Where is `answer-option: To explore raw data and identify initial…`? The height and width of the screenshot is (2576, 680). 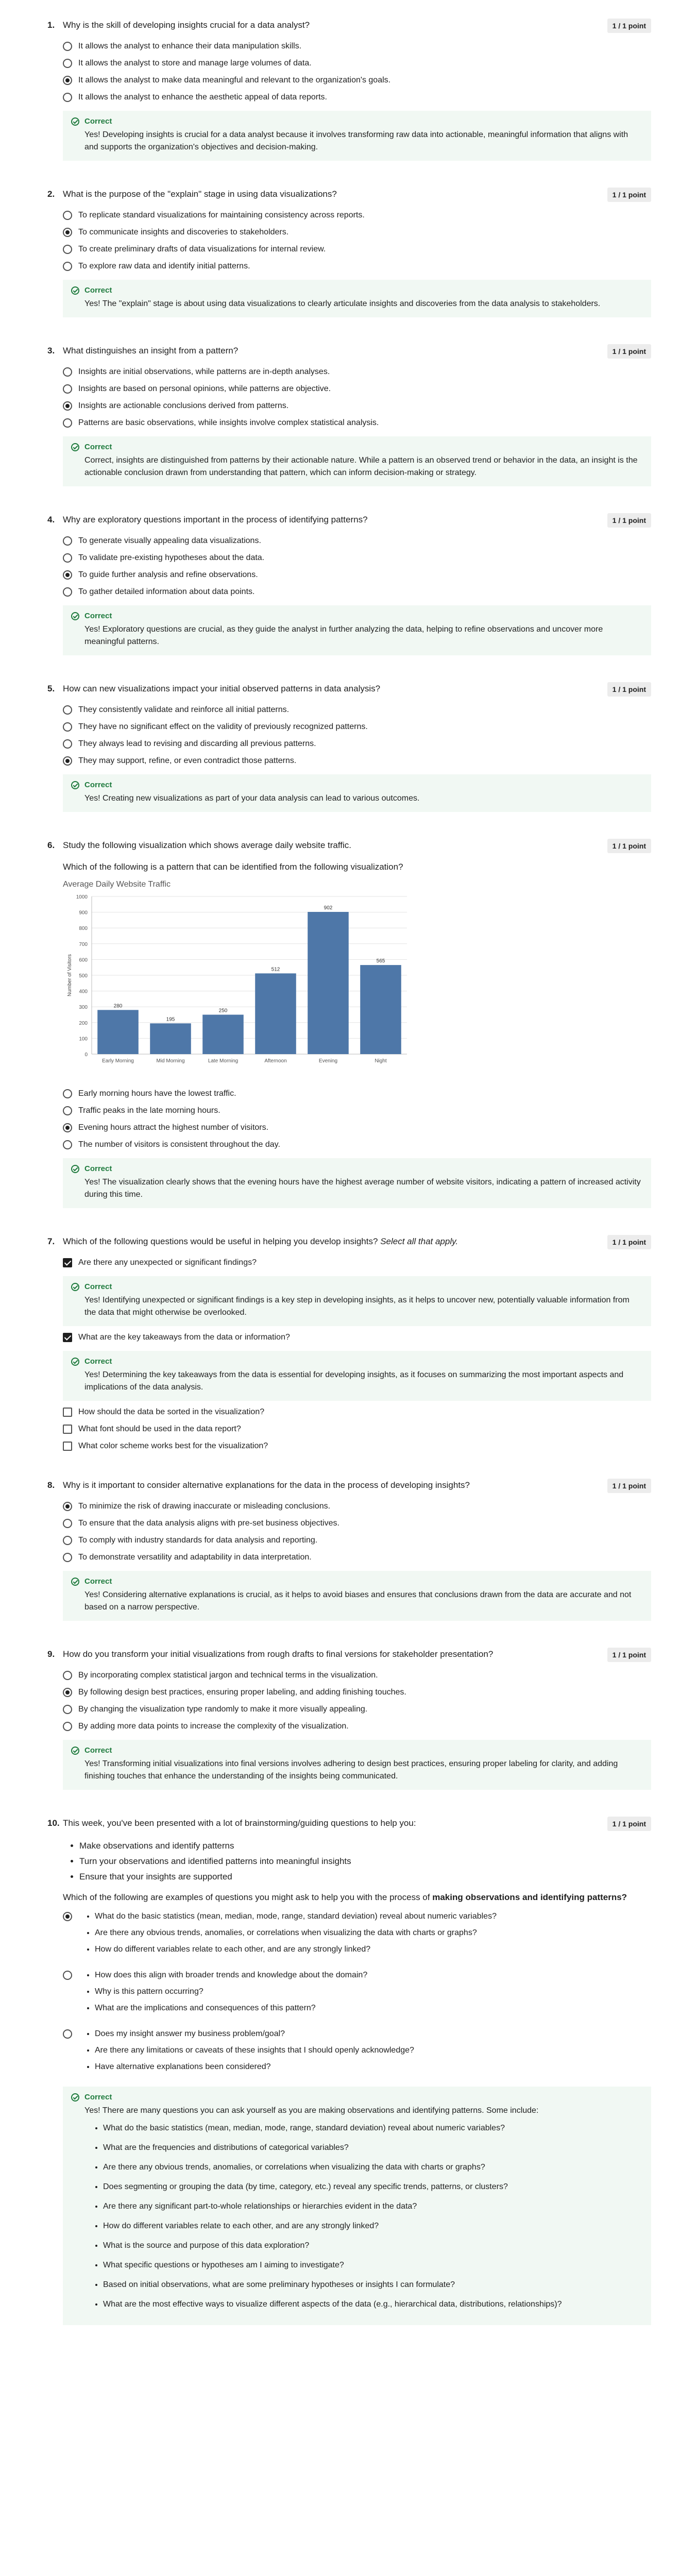 answer-option: To explore raw data and identify initial… is located at coordinates (357, 266).